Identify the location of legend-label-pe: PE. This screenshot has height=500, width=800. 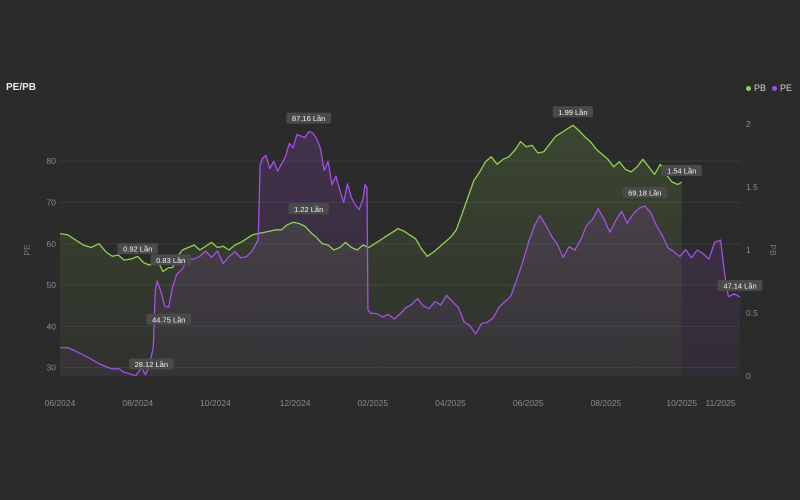
(785, 88).